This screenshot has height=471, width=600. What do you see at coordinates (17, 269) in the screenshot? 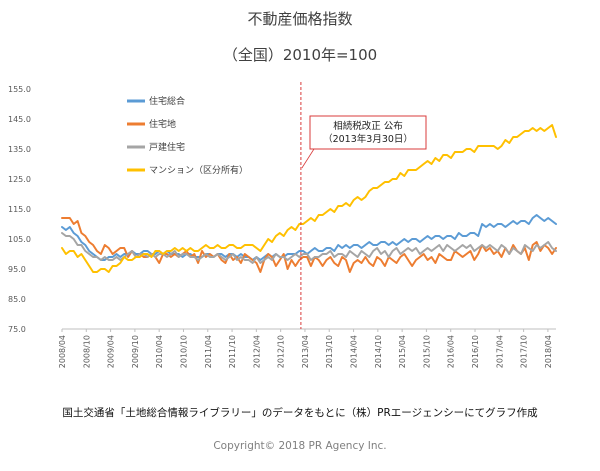
I see `y-tick-label: 95.0` at bounding box center [17, 269].